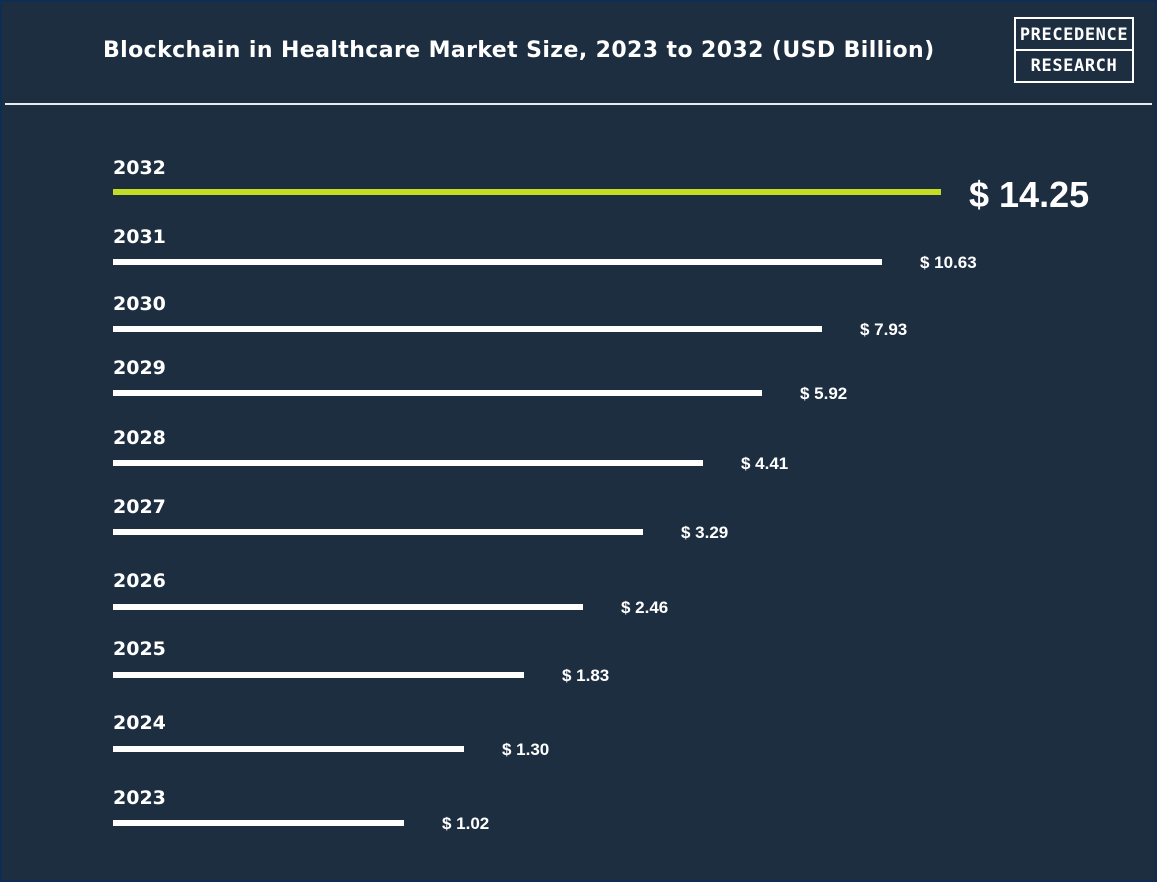 This screenshot has width=1157, height=882. I want to click on value-label-2025: $ 1.83, so click(585, 675).